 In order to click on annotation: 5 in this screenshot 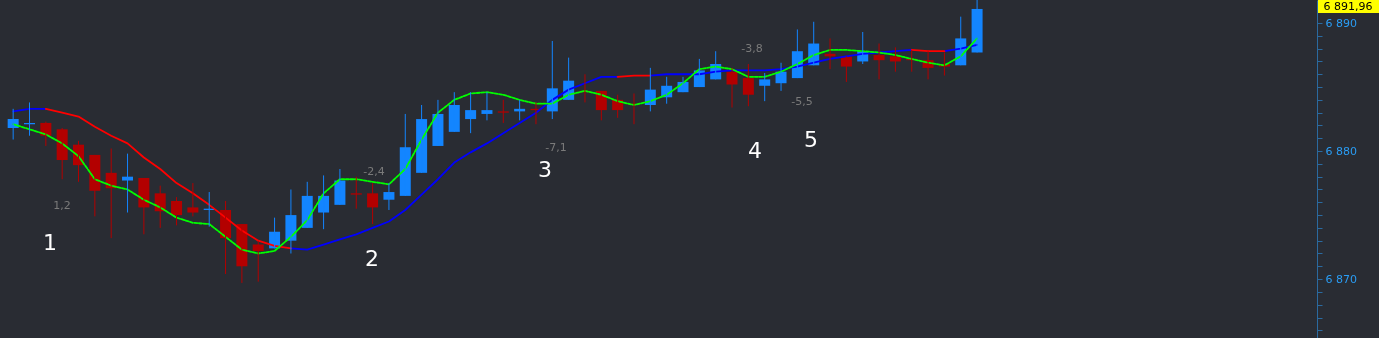, I will do `click(811, 139)`.